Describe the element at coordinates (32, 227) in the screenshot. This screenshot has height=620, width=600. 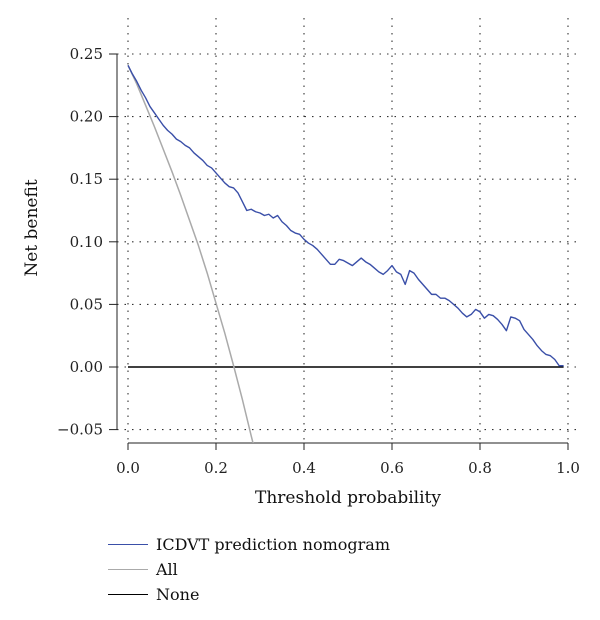
I see `y-axis-title: Net benefit` at that location.